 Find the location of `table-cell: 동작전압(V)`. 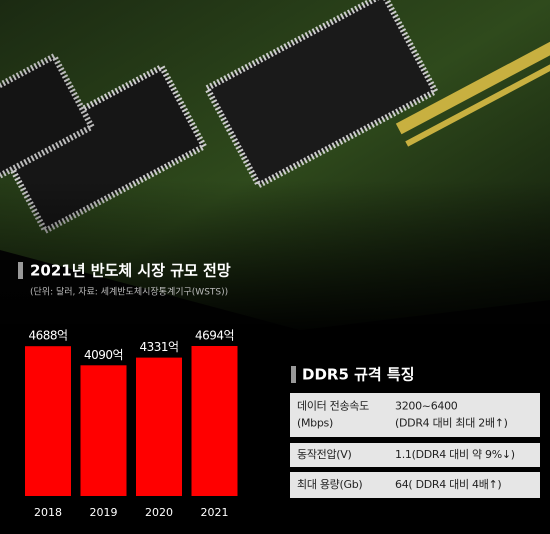

table-cell: 동작전압(V) is located at coordinates (324, 454).